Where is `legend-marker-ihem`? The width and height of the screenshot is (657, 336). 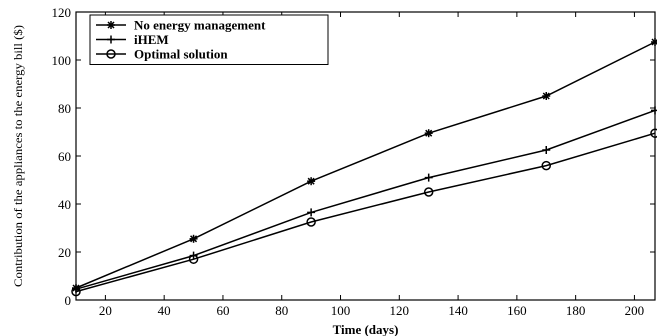
legend-marker-ihem is located at coordinates (111, 39).